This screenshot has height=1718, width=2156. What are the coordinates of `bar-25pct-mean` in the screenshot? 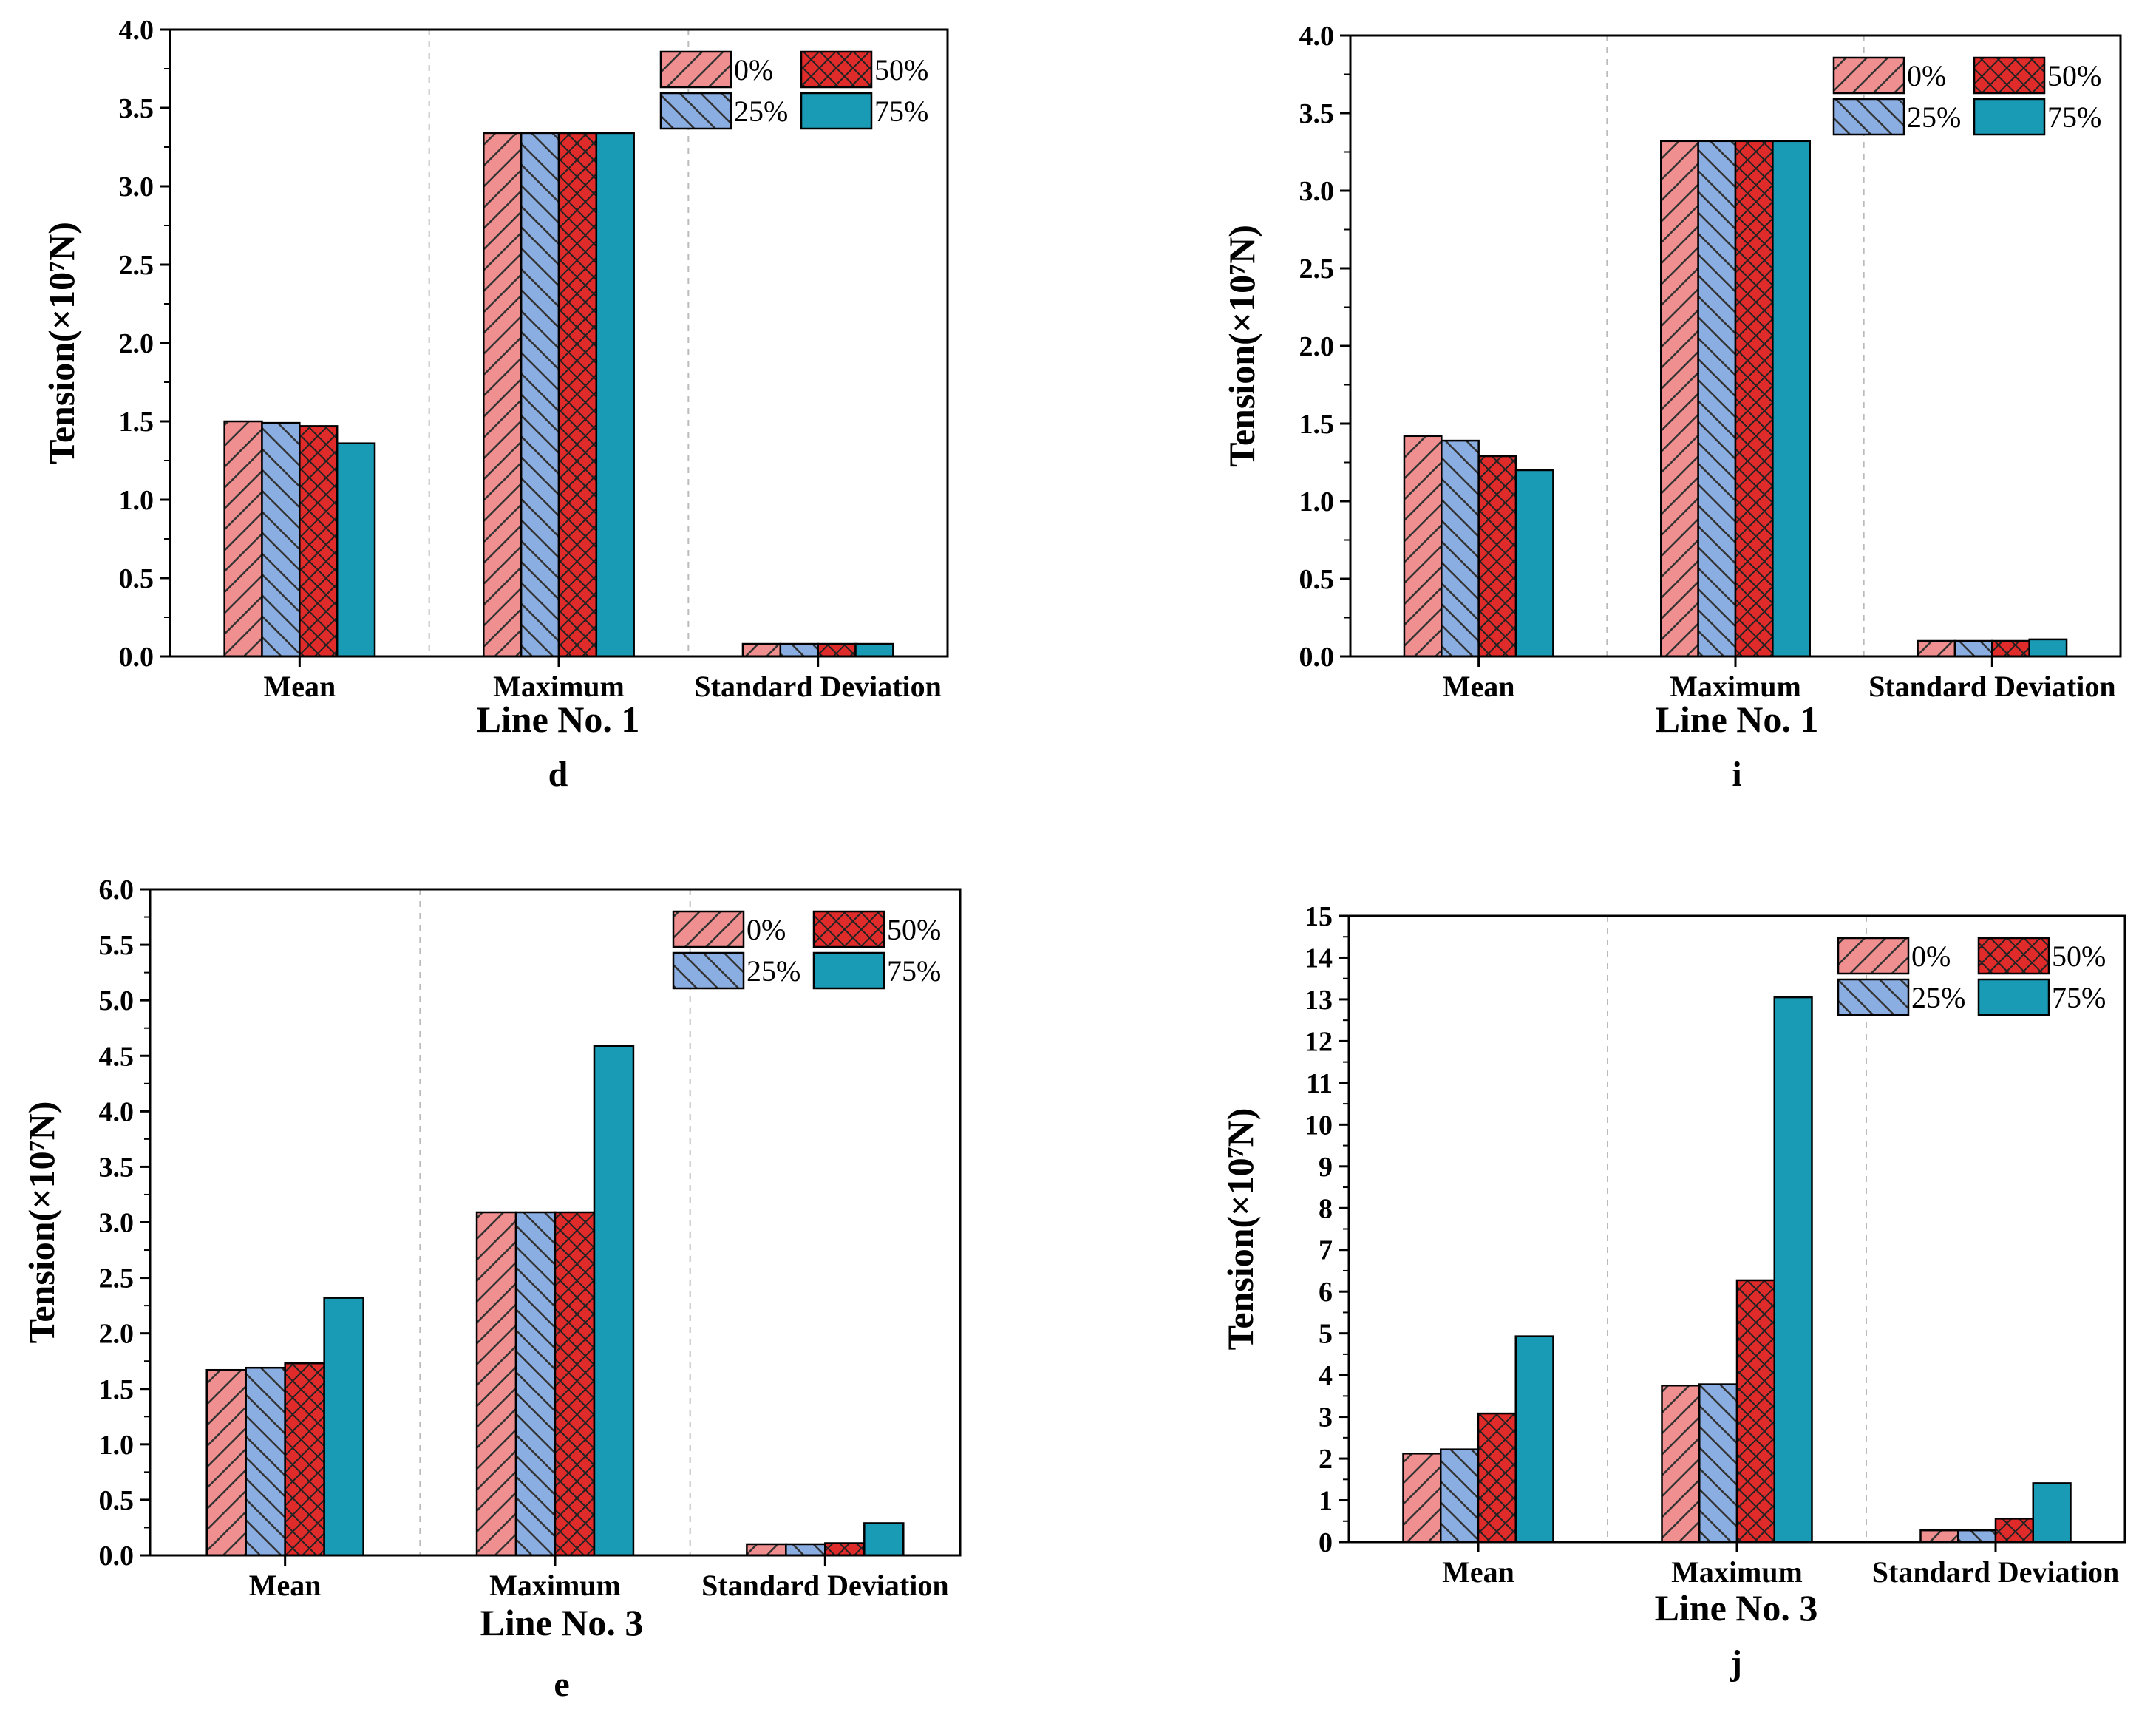 It's located at (1460, 1496).